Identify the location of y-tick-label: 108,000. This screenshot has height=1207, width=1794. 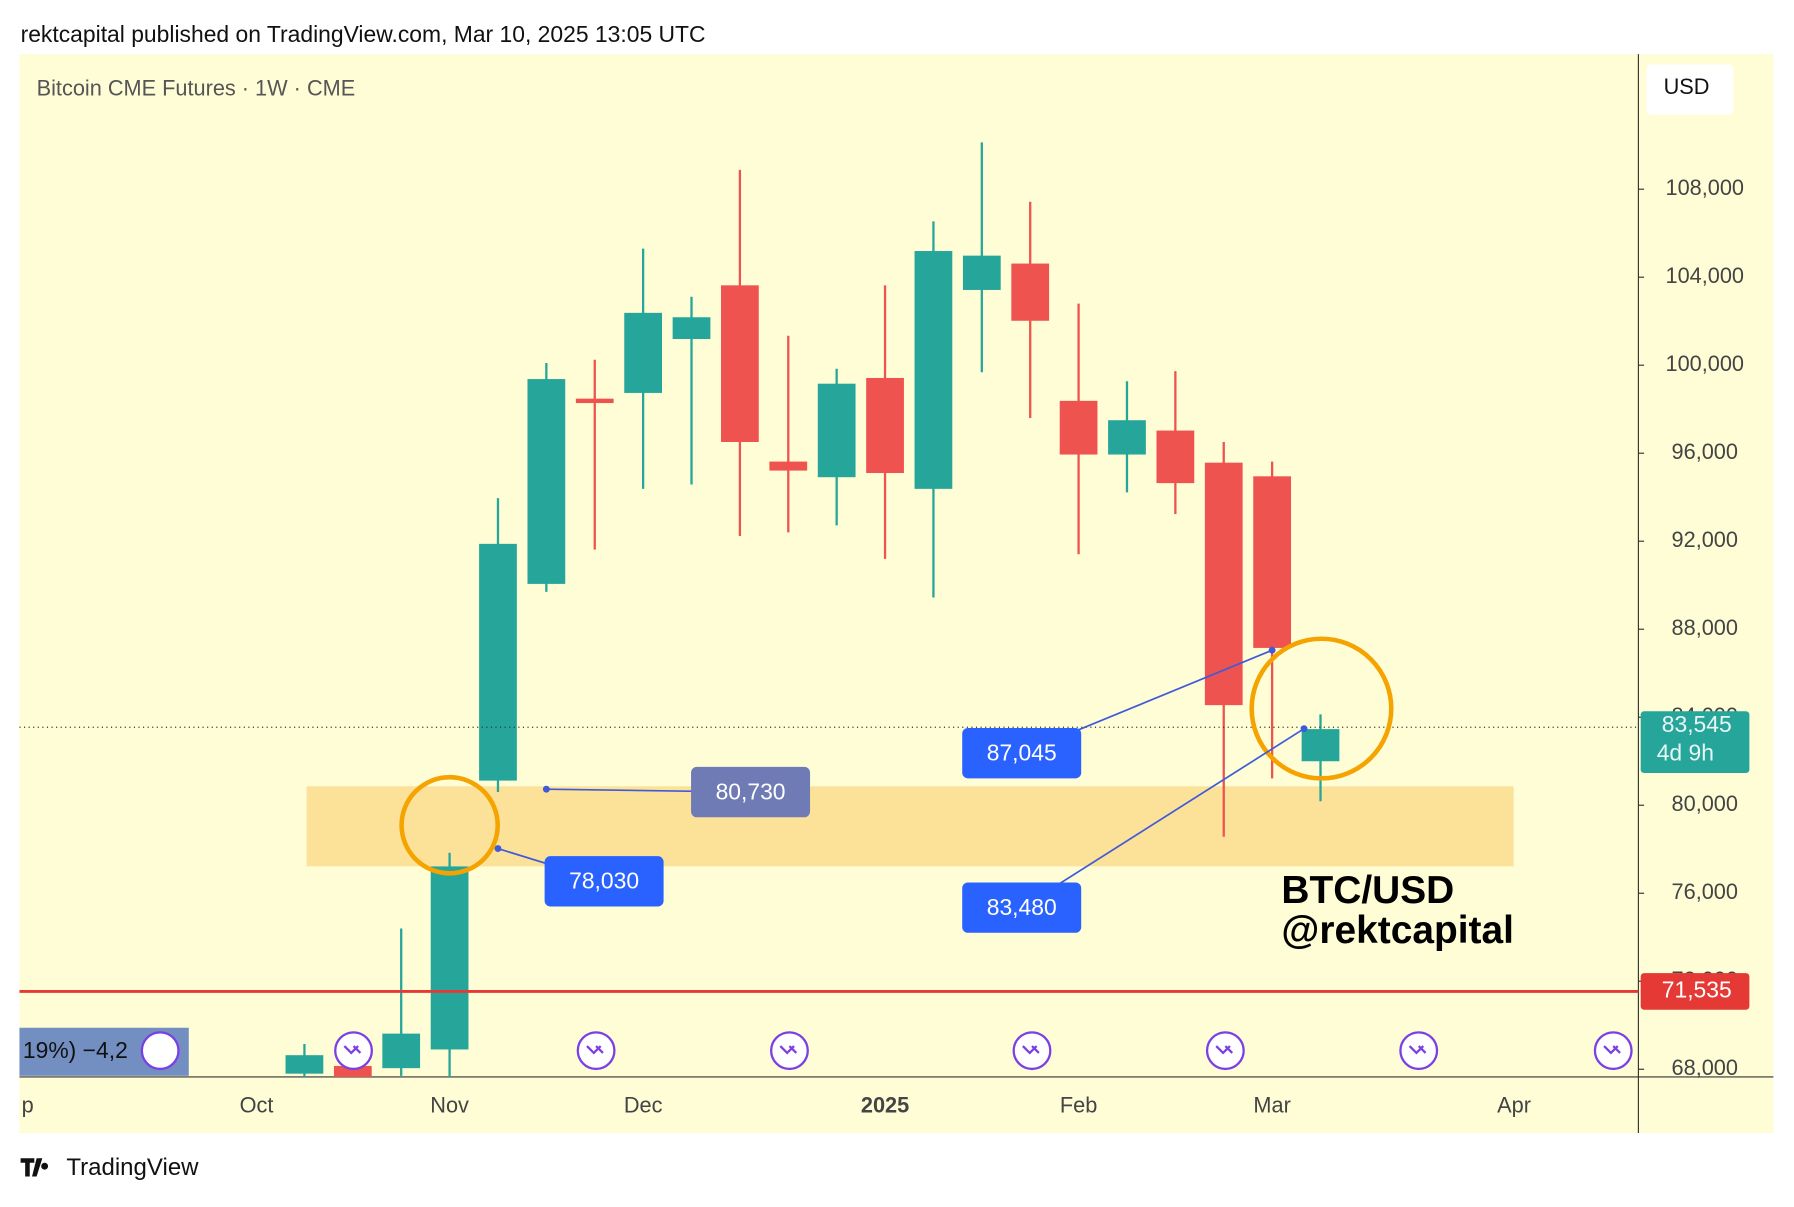
(1704, 187).